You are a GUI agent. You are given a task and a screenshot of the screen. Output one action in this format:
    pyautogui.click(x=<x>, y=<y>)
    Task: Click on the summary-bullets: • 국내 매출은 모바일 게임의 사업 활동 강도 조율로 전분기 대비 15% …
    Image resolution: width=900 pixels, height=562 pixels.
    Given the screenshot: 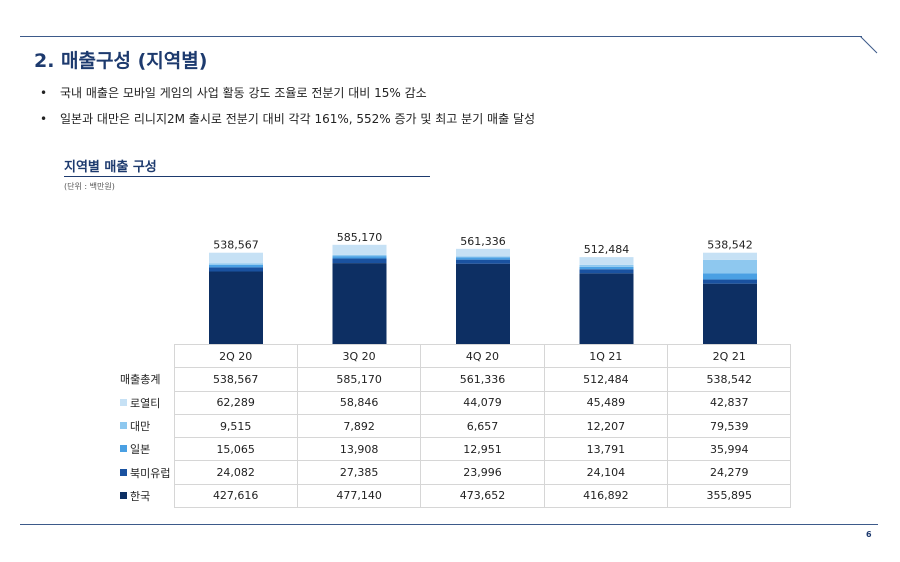 What is the action you would take?
    pyautogui.click(x=288, y=110)
    